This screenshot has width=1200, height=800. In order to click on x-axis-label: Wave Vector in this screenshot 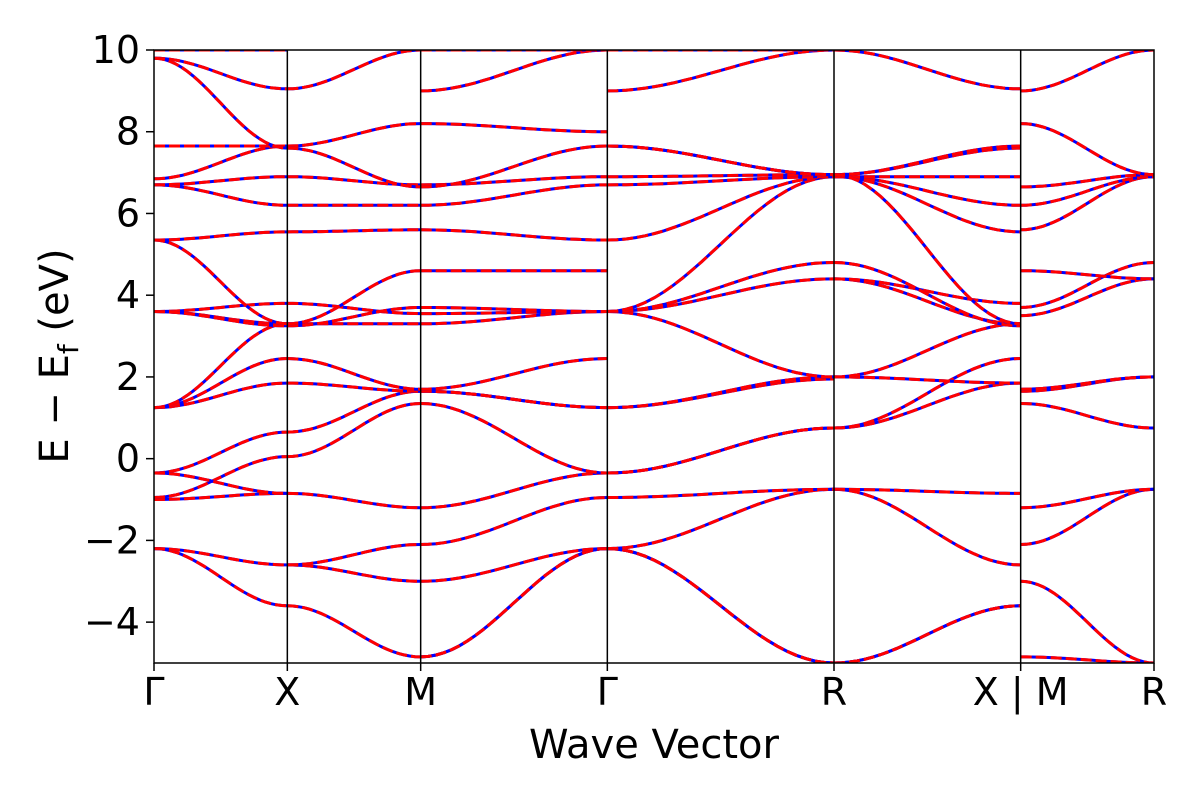, I will do `click(654, 745)`.